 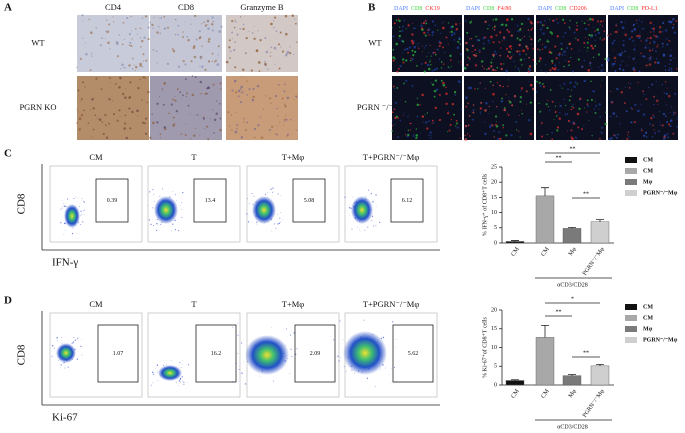 I want to click on legend-swatch, so click(x=631, y=171).